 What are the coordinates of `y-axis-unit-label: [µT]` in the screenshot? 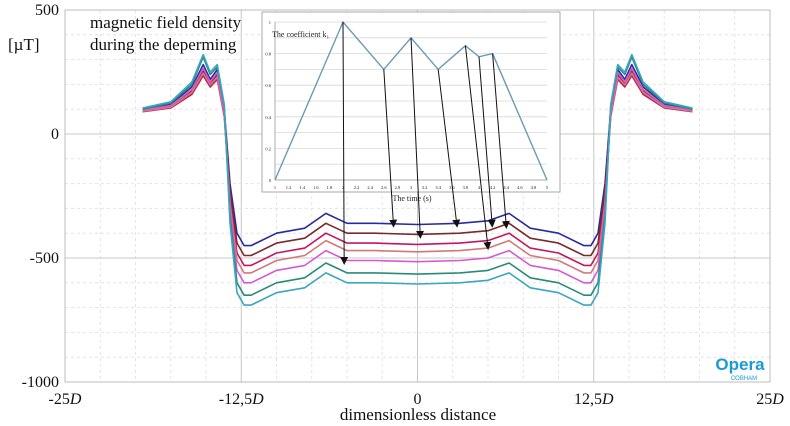 It's located at (24, 44).